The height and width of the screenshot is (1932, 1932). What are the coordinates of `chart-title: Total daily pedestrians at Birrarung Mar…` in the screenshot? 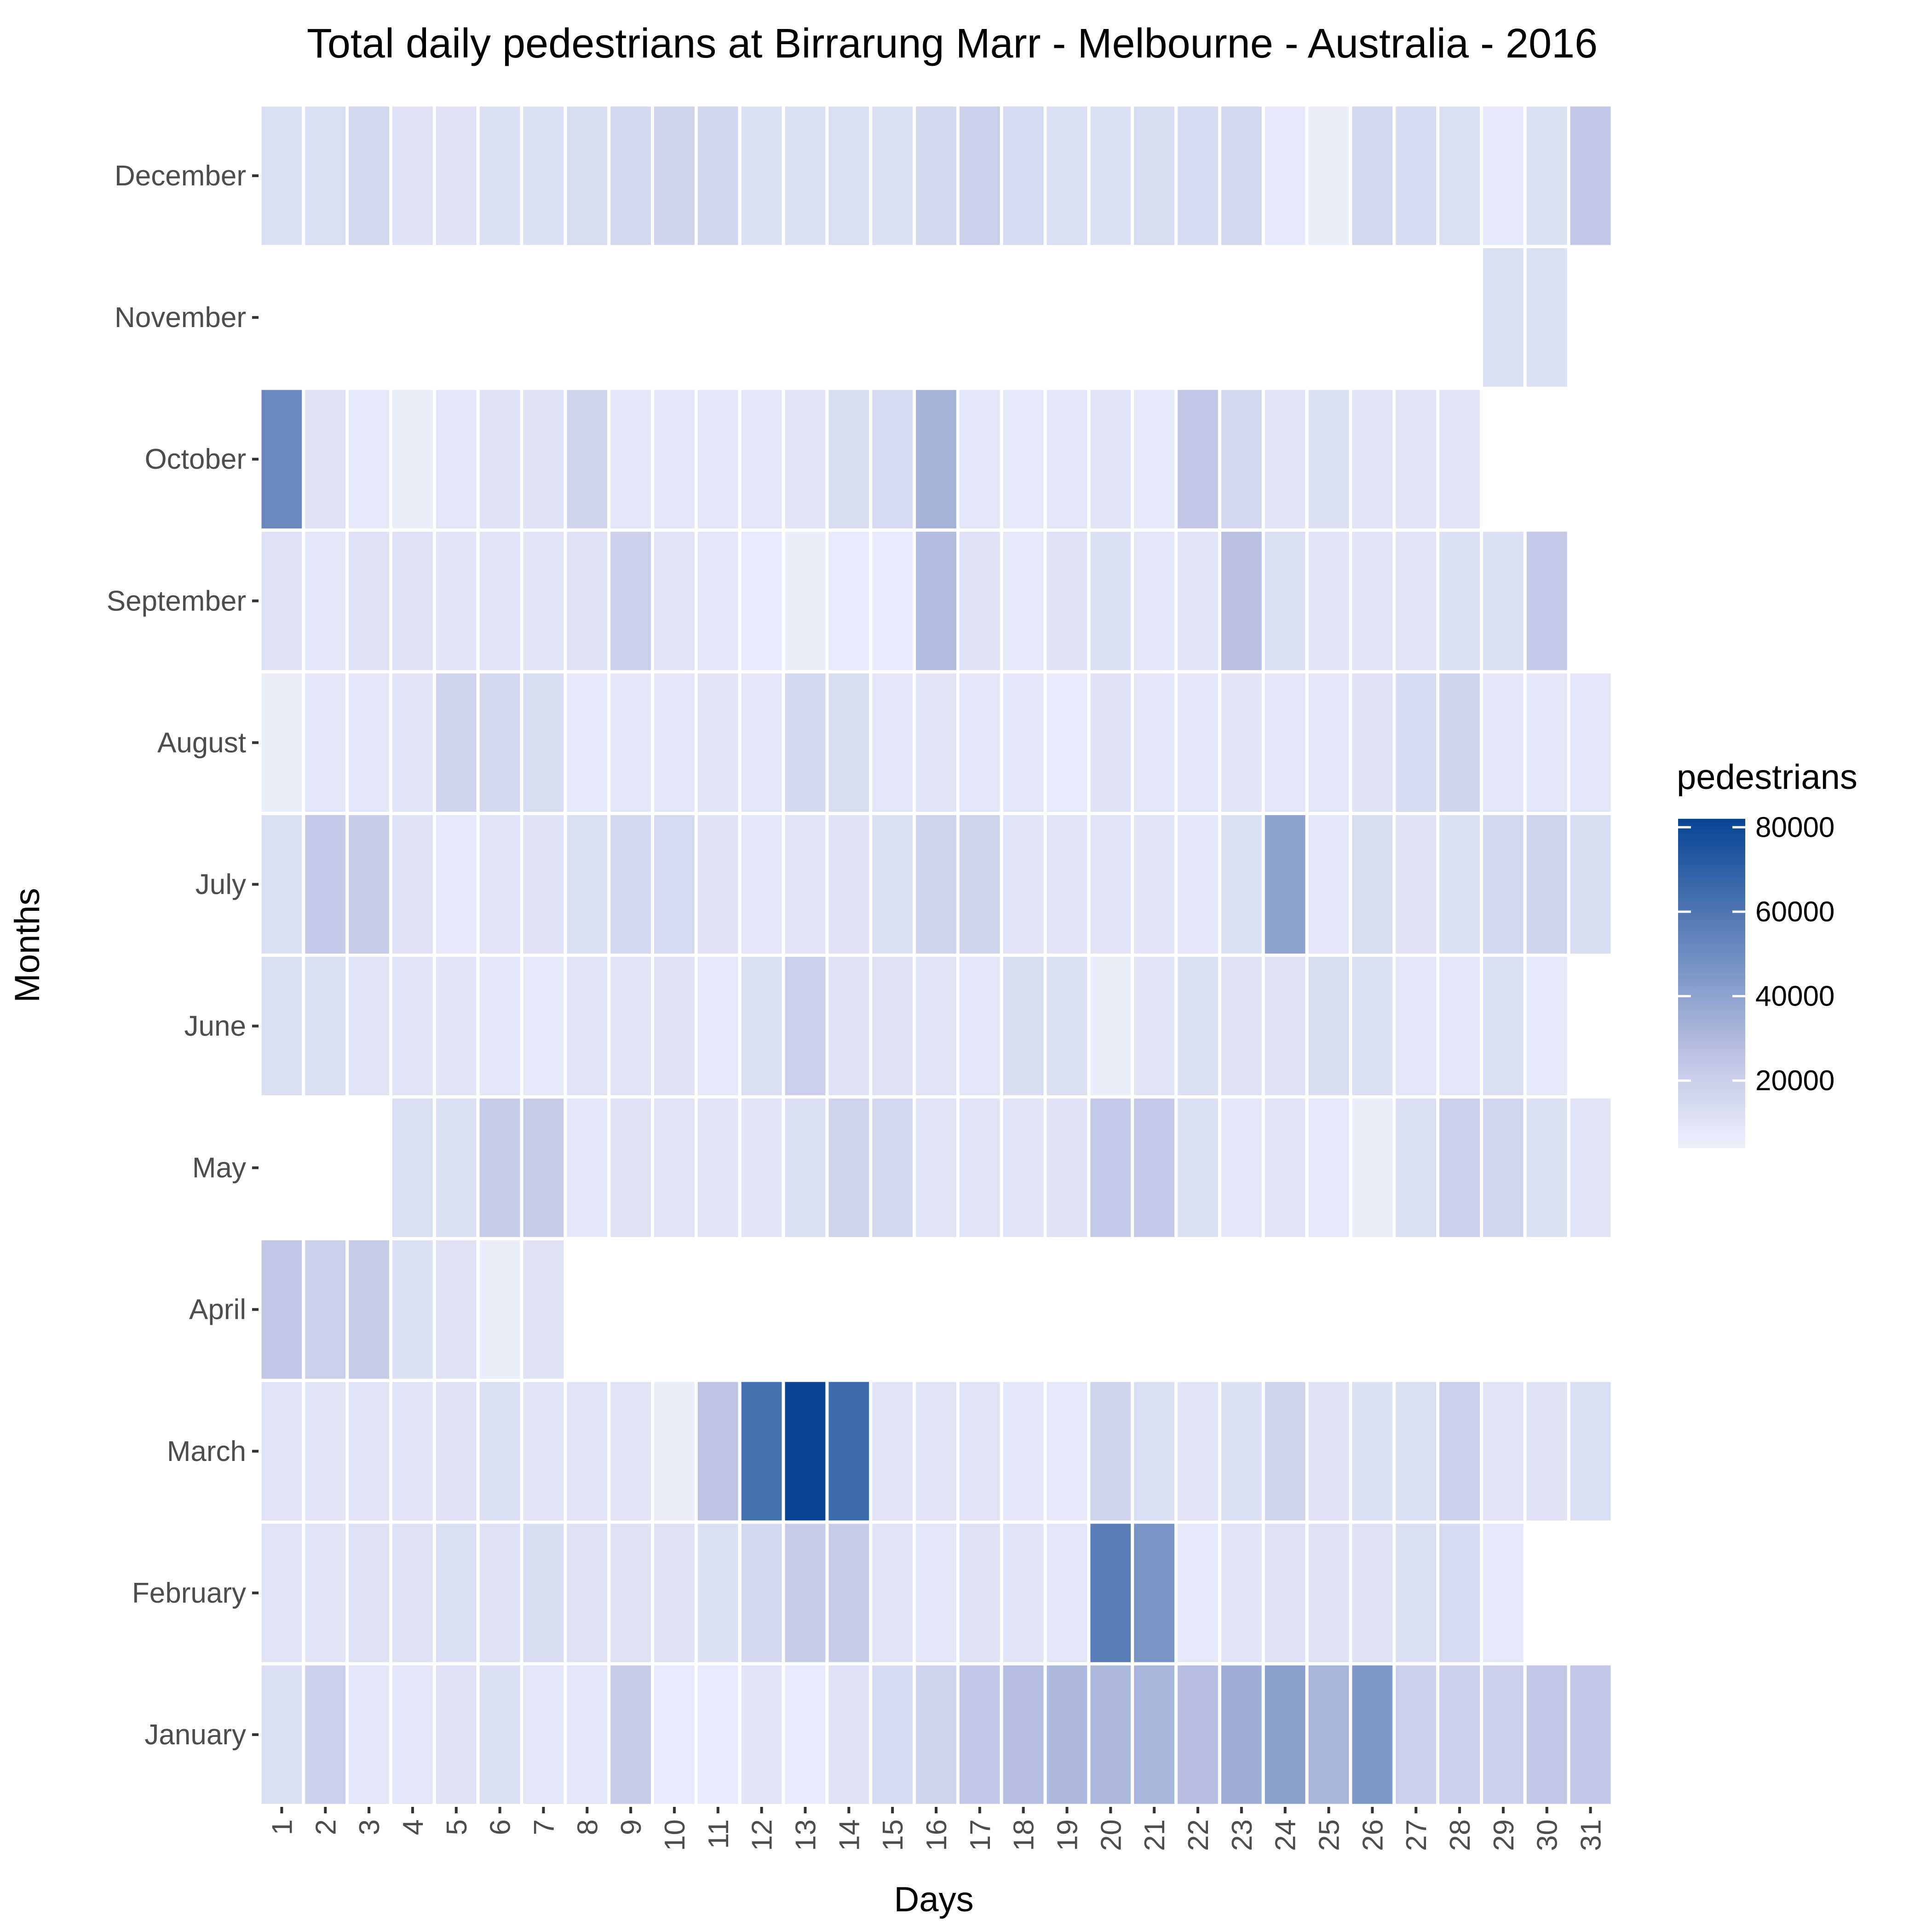 It's located at (952, 44).